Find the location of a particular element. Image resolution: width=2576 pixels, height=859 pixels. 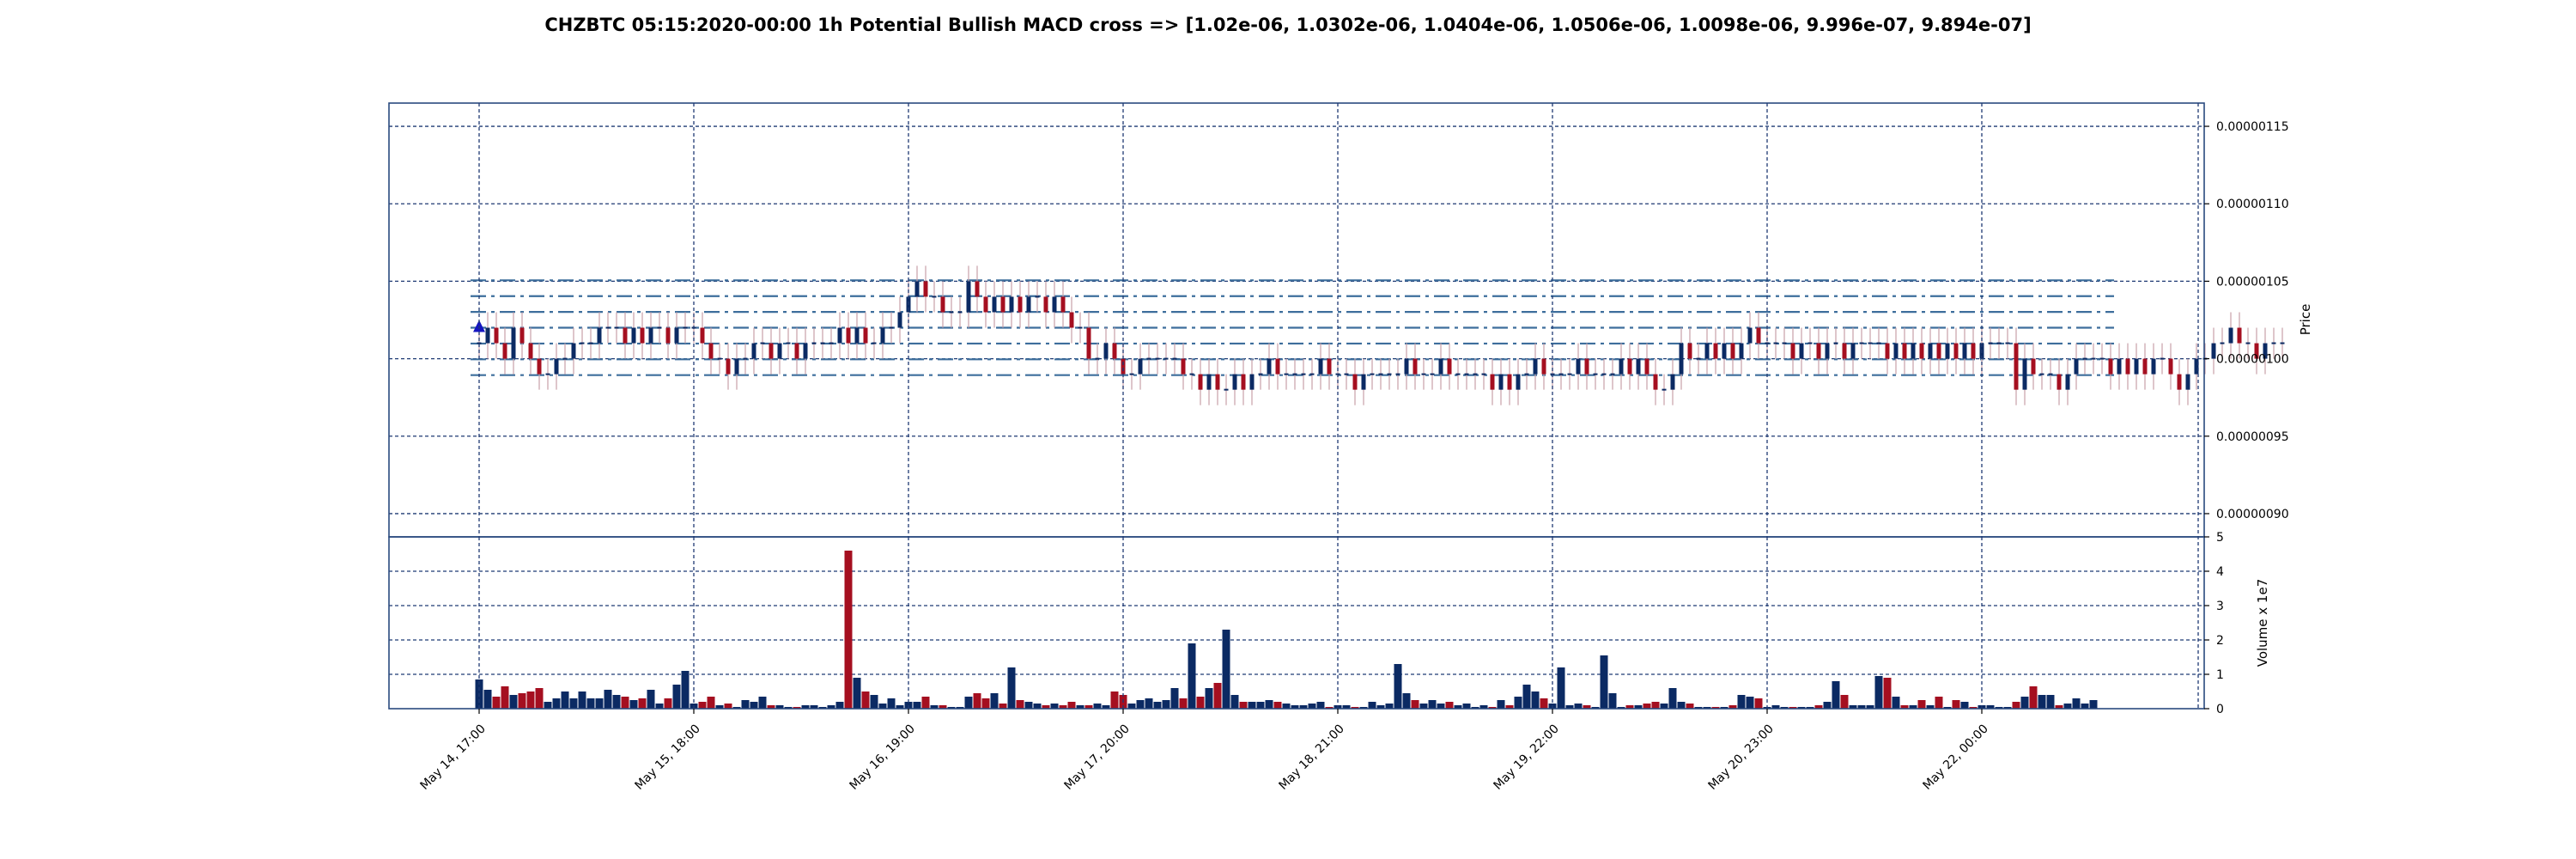

volume-tick-label: 0 is located at coordinates (2220, 709).